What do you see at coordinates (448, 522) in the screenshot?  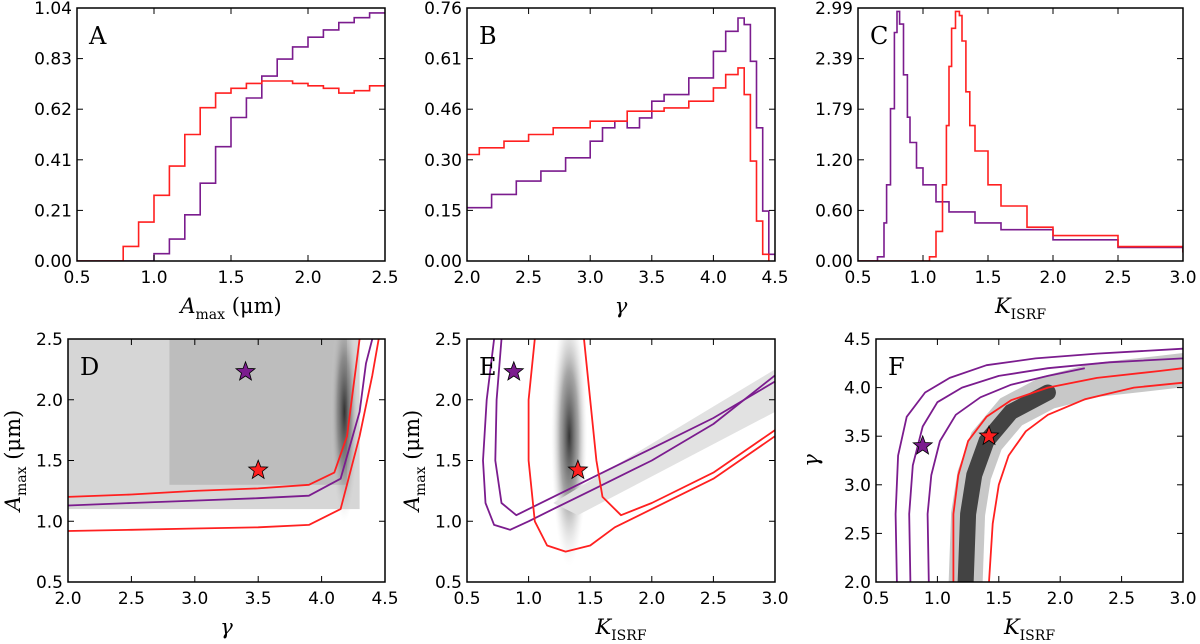 I see `y-tick-label-e: 1.0` at bounding box center [448, 522].